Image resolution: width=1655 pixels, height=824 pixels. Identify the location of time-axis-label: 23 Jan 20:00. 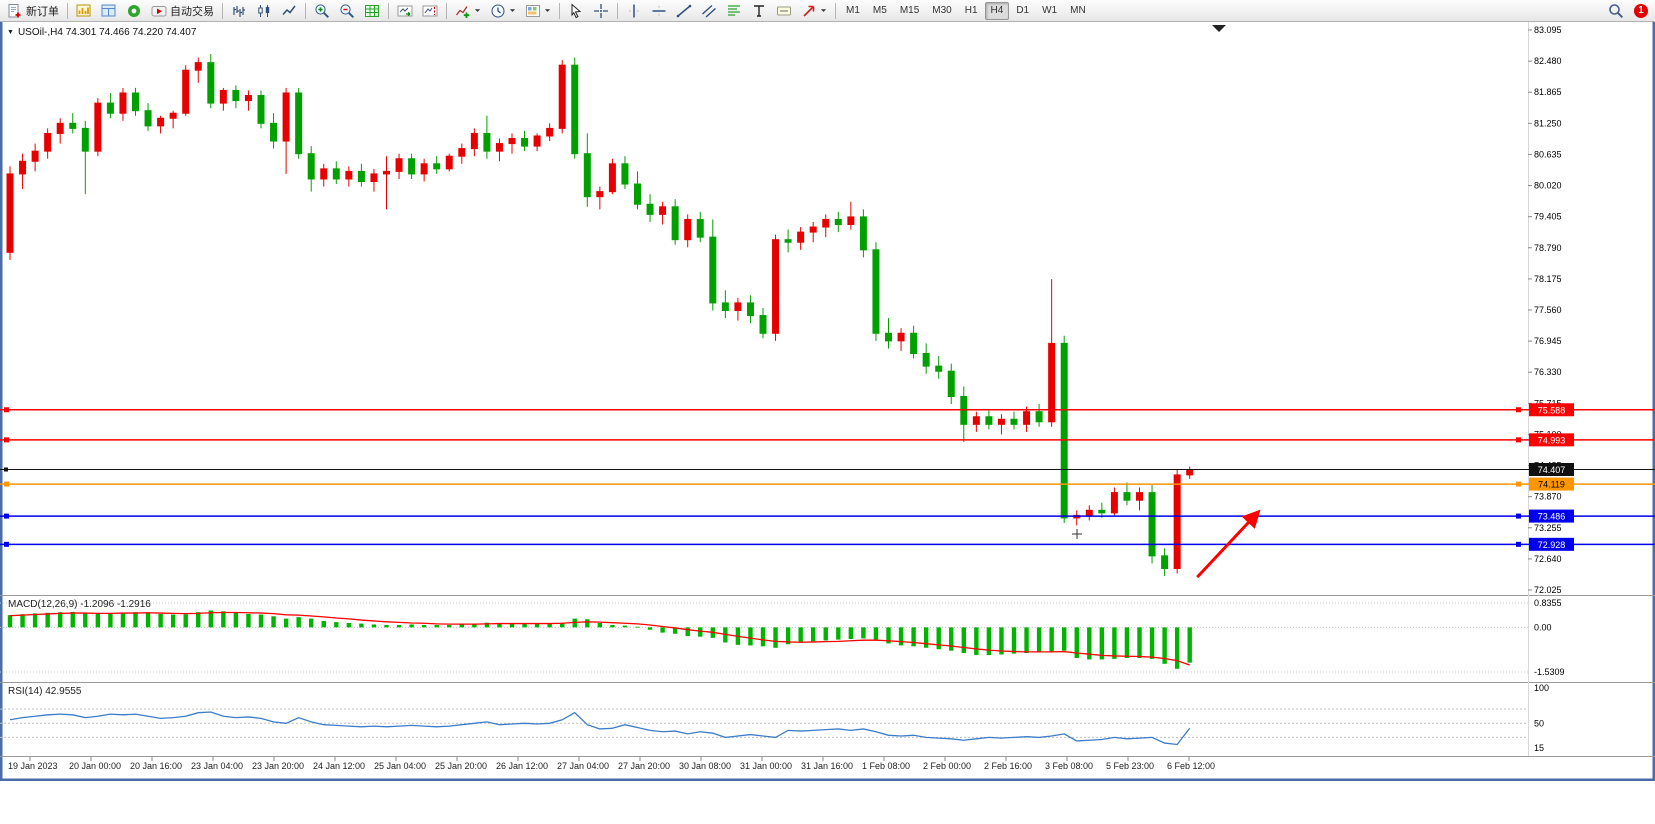
(278, 766).